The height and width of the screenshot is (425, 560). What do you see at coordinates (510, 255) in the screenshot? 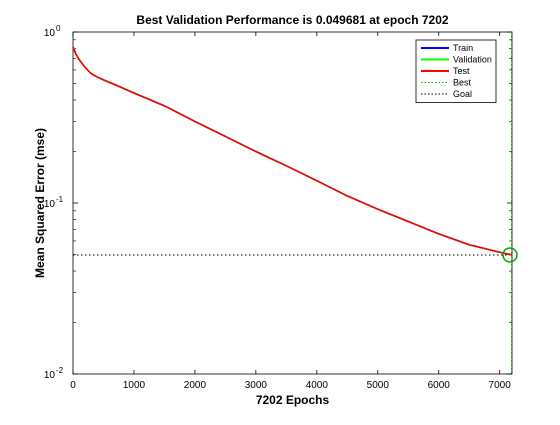
I see `best-point-marker` at bounding box center [510, 255].